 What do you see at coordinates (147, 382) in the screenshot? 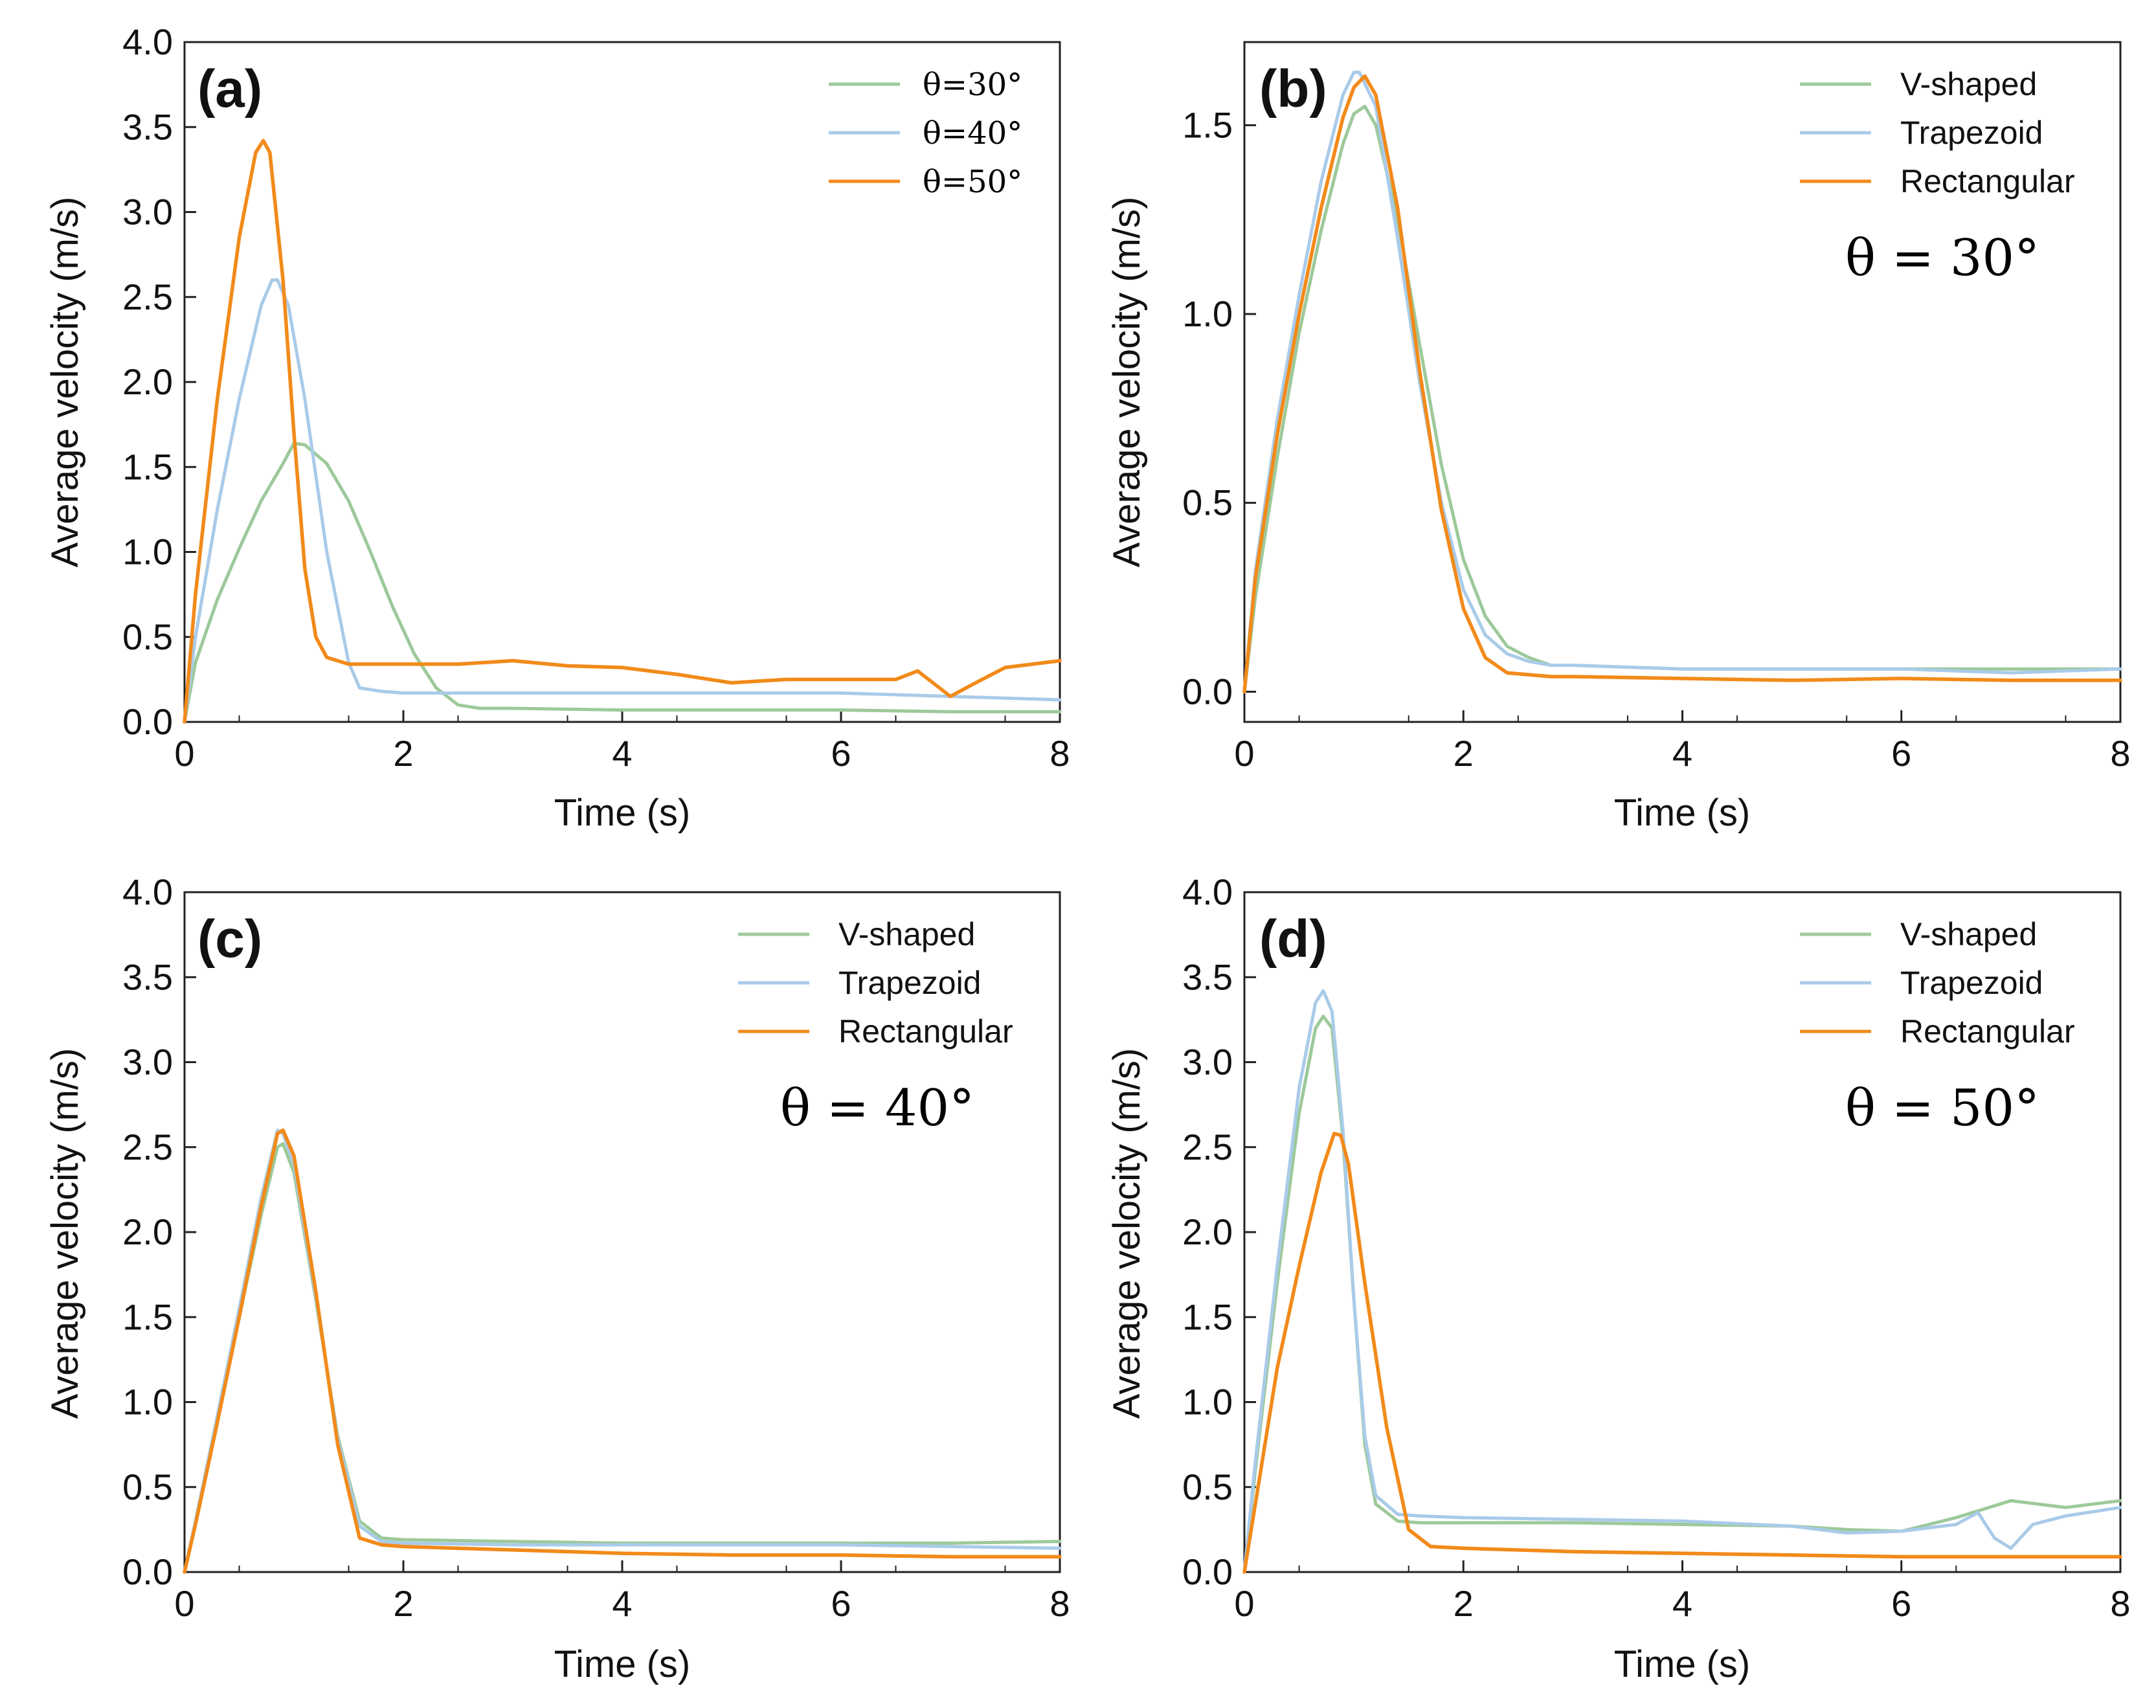
I see `panel-a-ytick-label-4: 2.0` at bounding box center [147, 382].